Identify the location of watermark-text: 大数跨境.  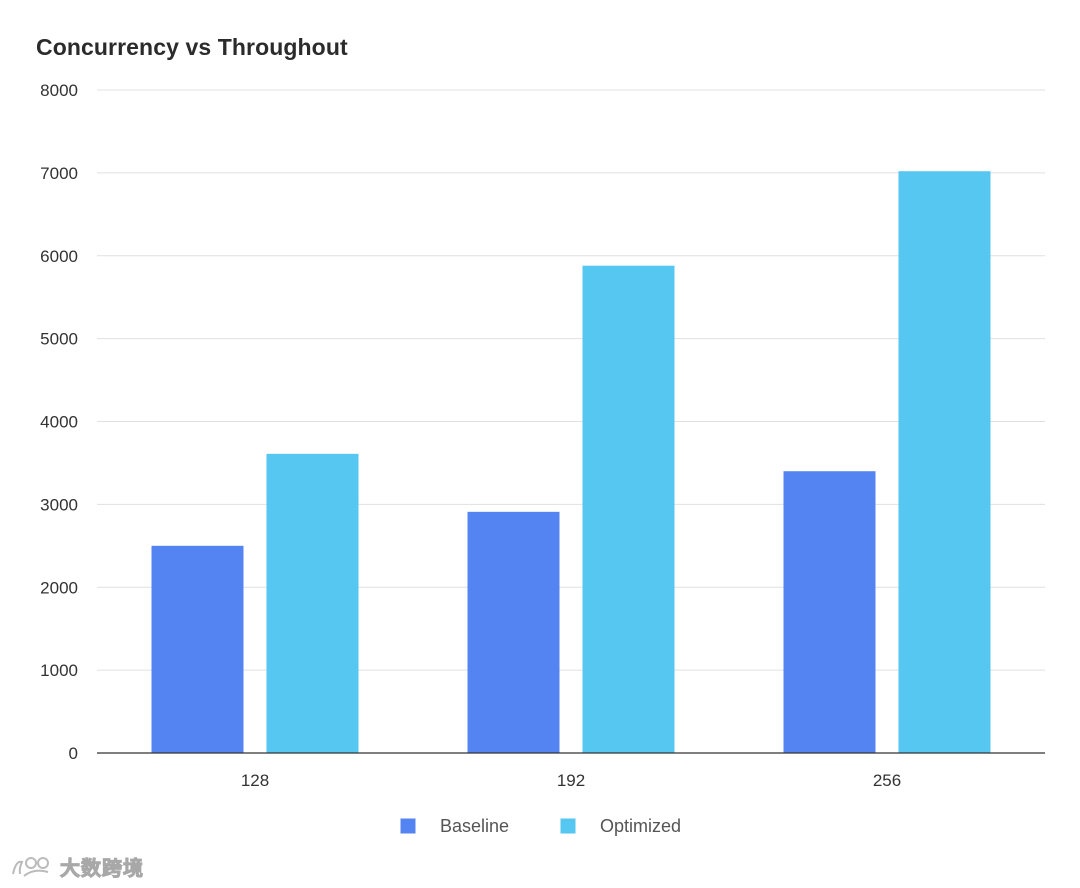
(102, 868).